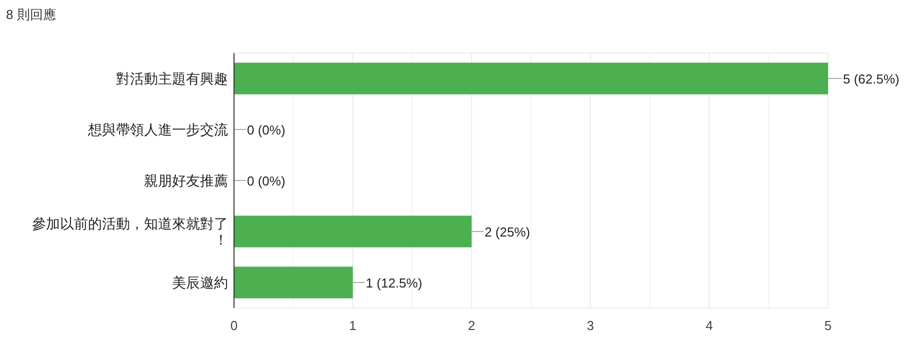 This screenshot has width=921, height=349. What do you see at coordinates (130, 232) in the screenshot?
I see `y-tick-label: 參加以前的活動，知道來就對了！` at bounding box center [130, 232].